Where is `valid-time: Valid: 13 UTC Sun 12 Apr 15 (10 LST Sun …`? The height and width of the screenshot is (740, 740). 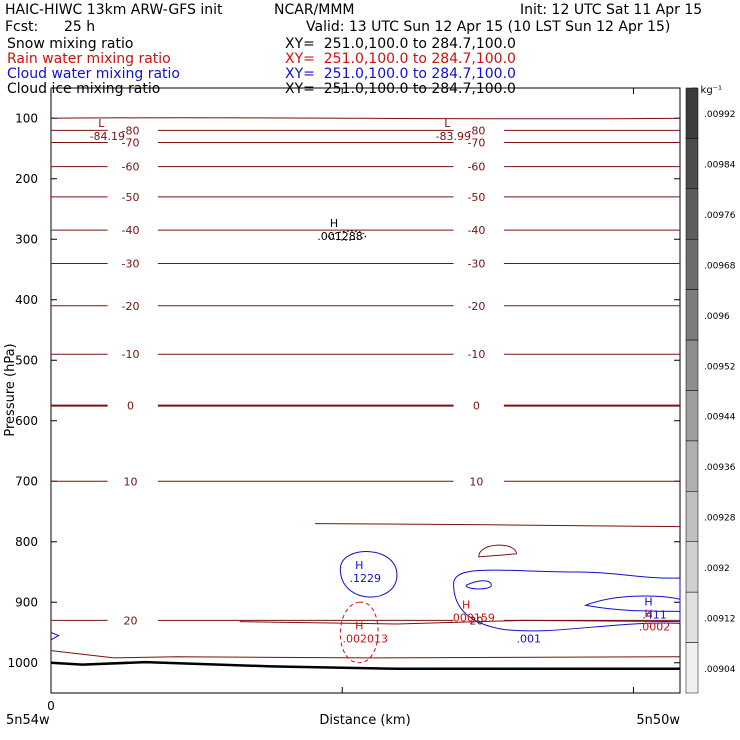
valid-time: Valid: 13 UTC Sun 12 Apr 15 (10 LST Sun … is located at coordinates (488, 27).